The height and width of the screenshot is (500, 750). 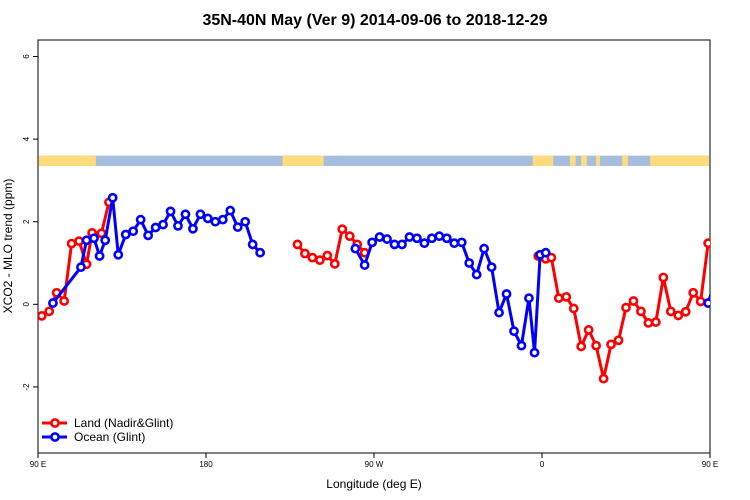 I want to click on x-axis-label: Longitude (deg E), so click(x=373, y=484).